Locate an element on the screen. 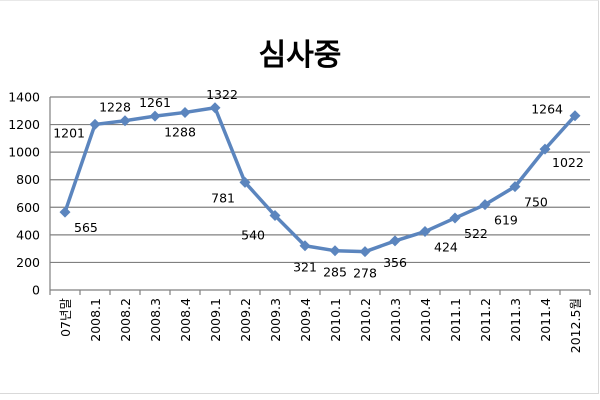 This screenshot has height=400, width=600. x-tick-label: 2010.2 is located at coordinates (365, 320).